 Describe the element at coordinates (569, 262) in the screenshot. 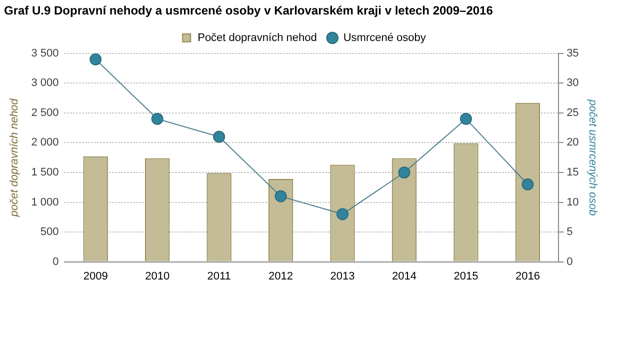

I see `y2-tick-label: 0` at that location.